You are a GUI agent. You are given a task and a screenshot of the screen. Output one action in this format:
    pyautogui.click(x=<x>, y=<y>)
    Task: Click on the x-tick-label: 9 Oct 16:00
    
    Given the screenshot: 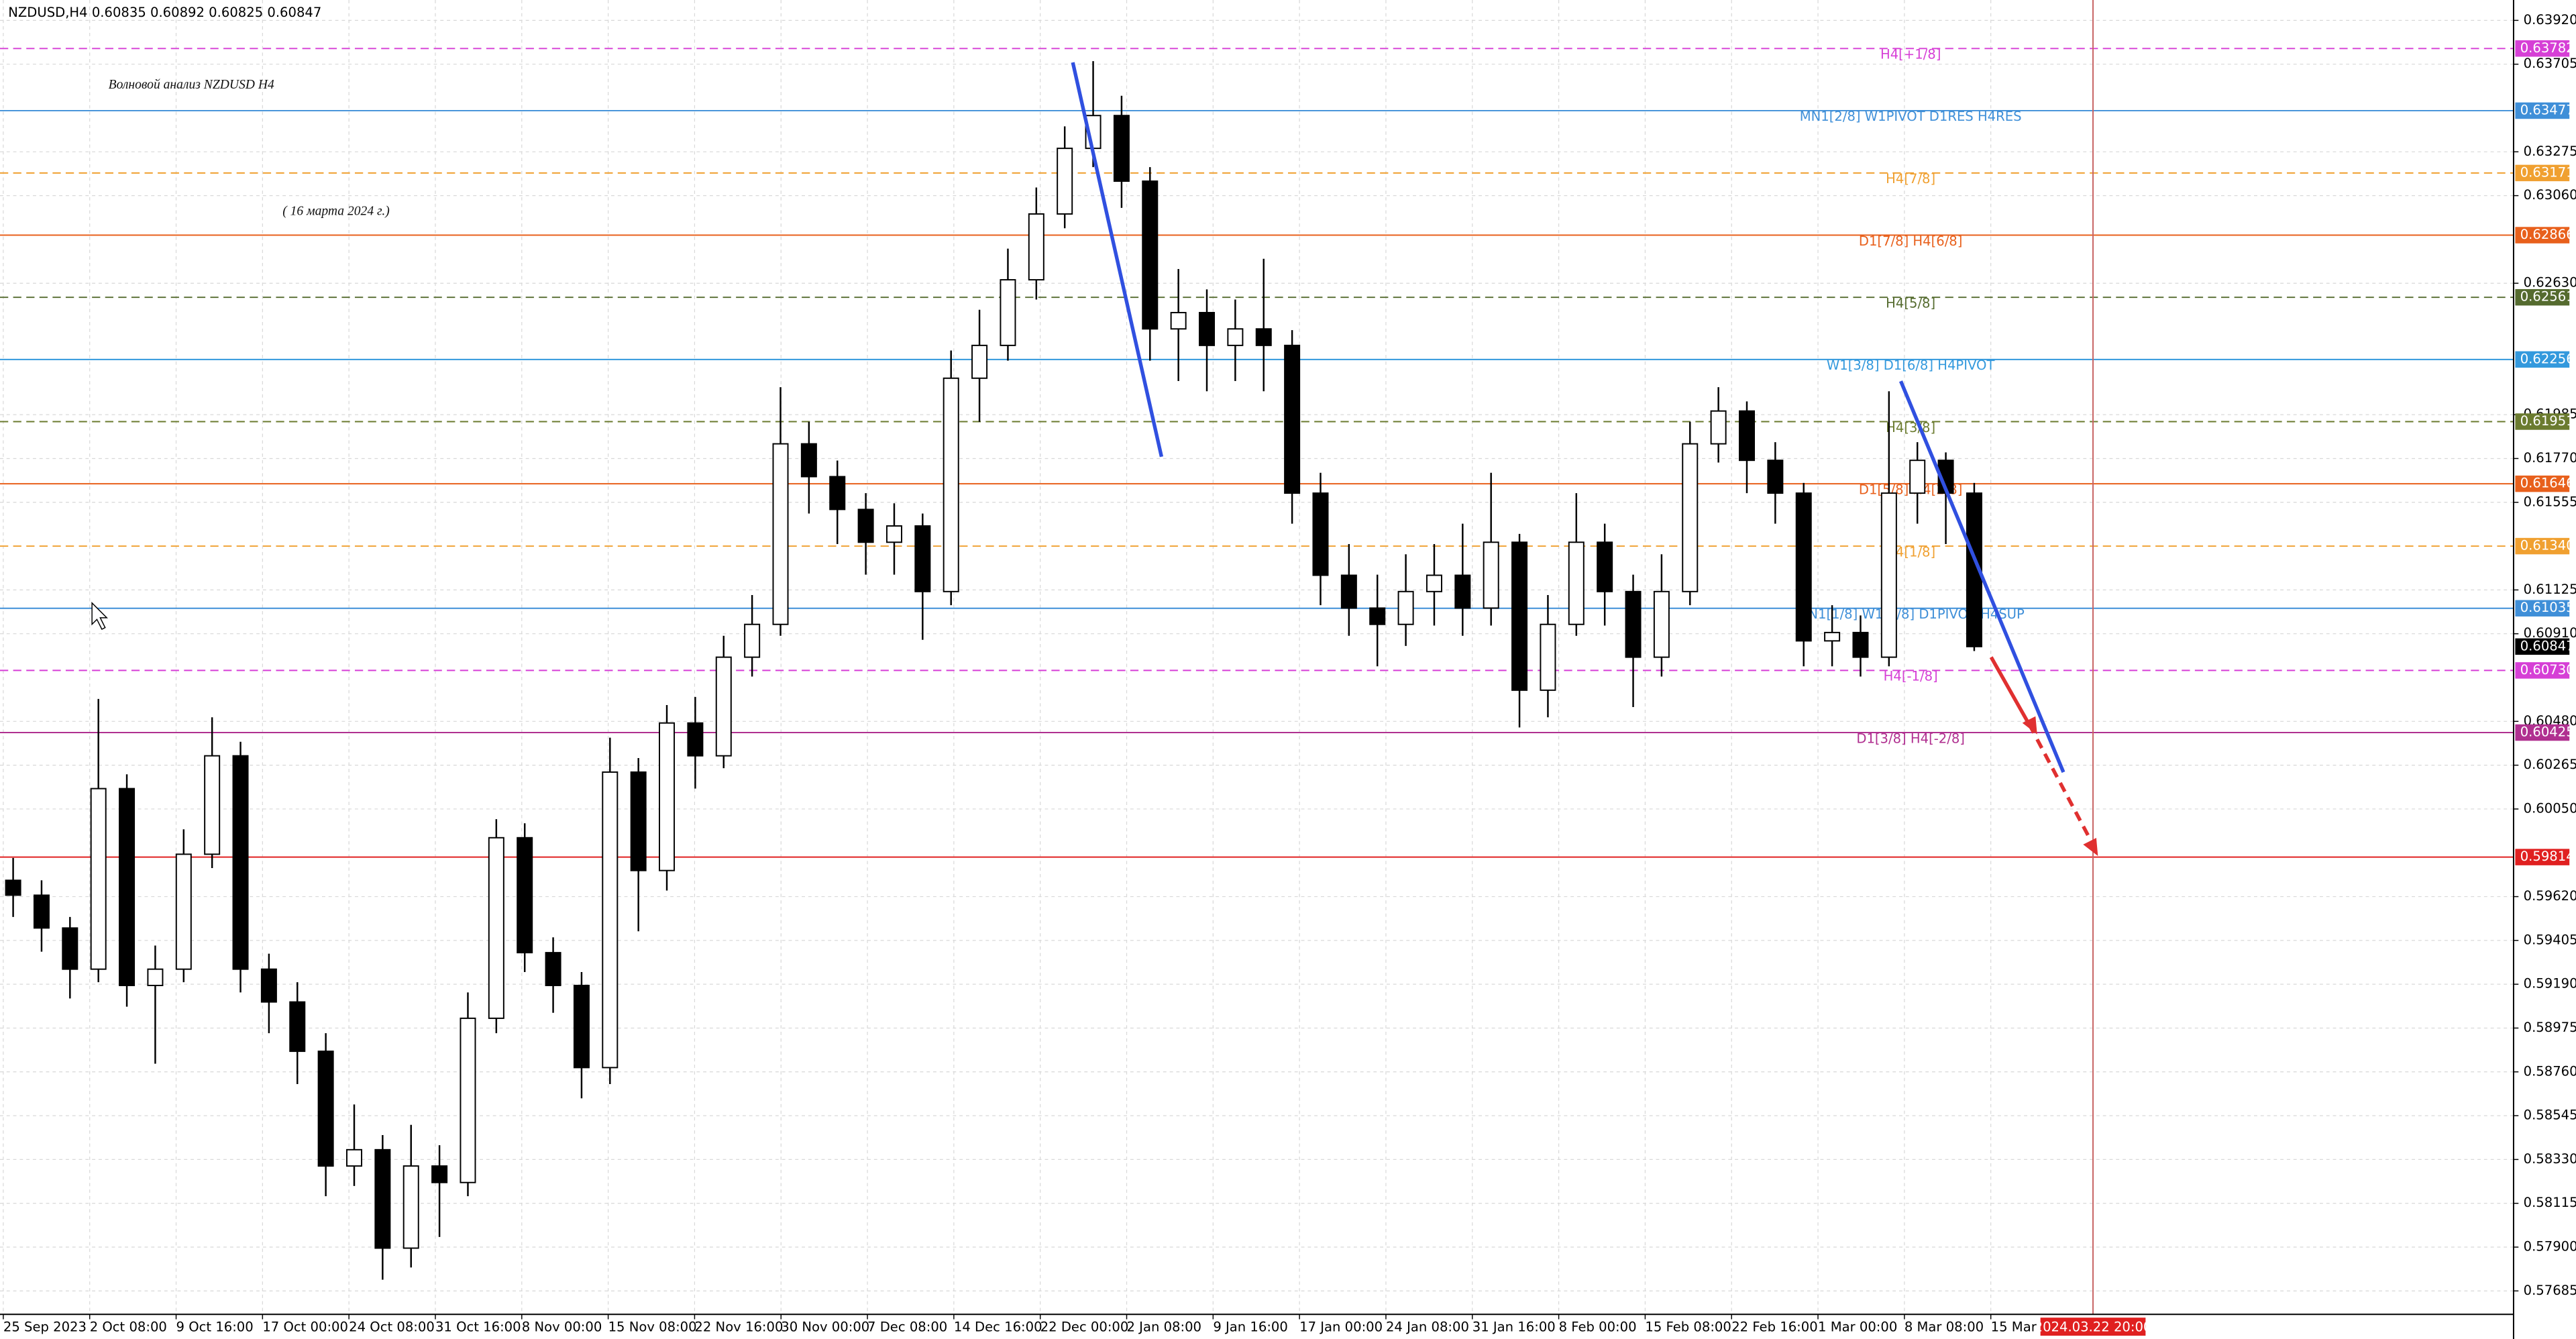 What is the action you would take?
    pyautogui.click(x=215, y=1326)
    